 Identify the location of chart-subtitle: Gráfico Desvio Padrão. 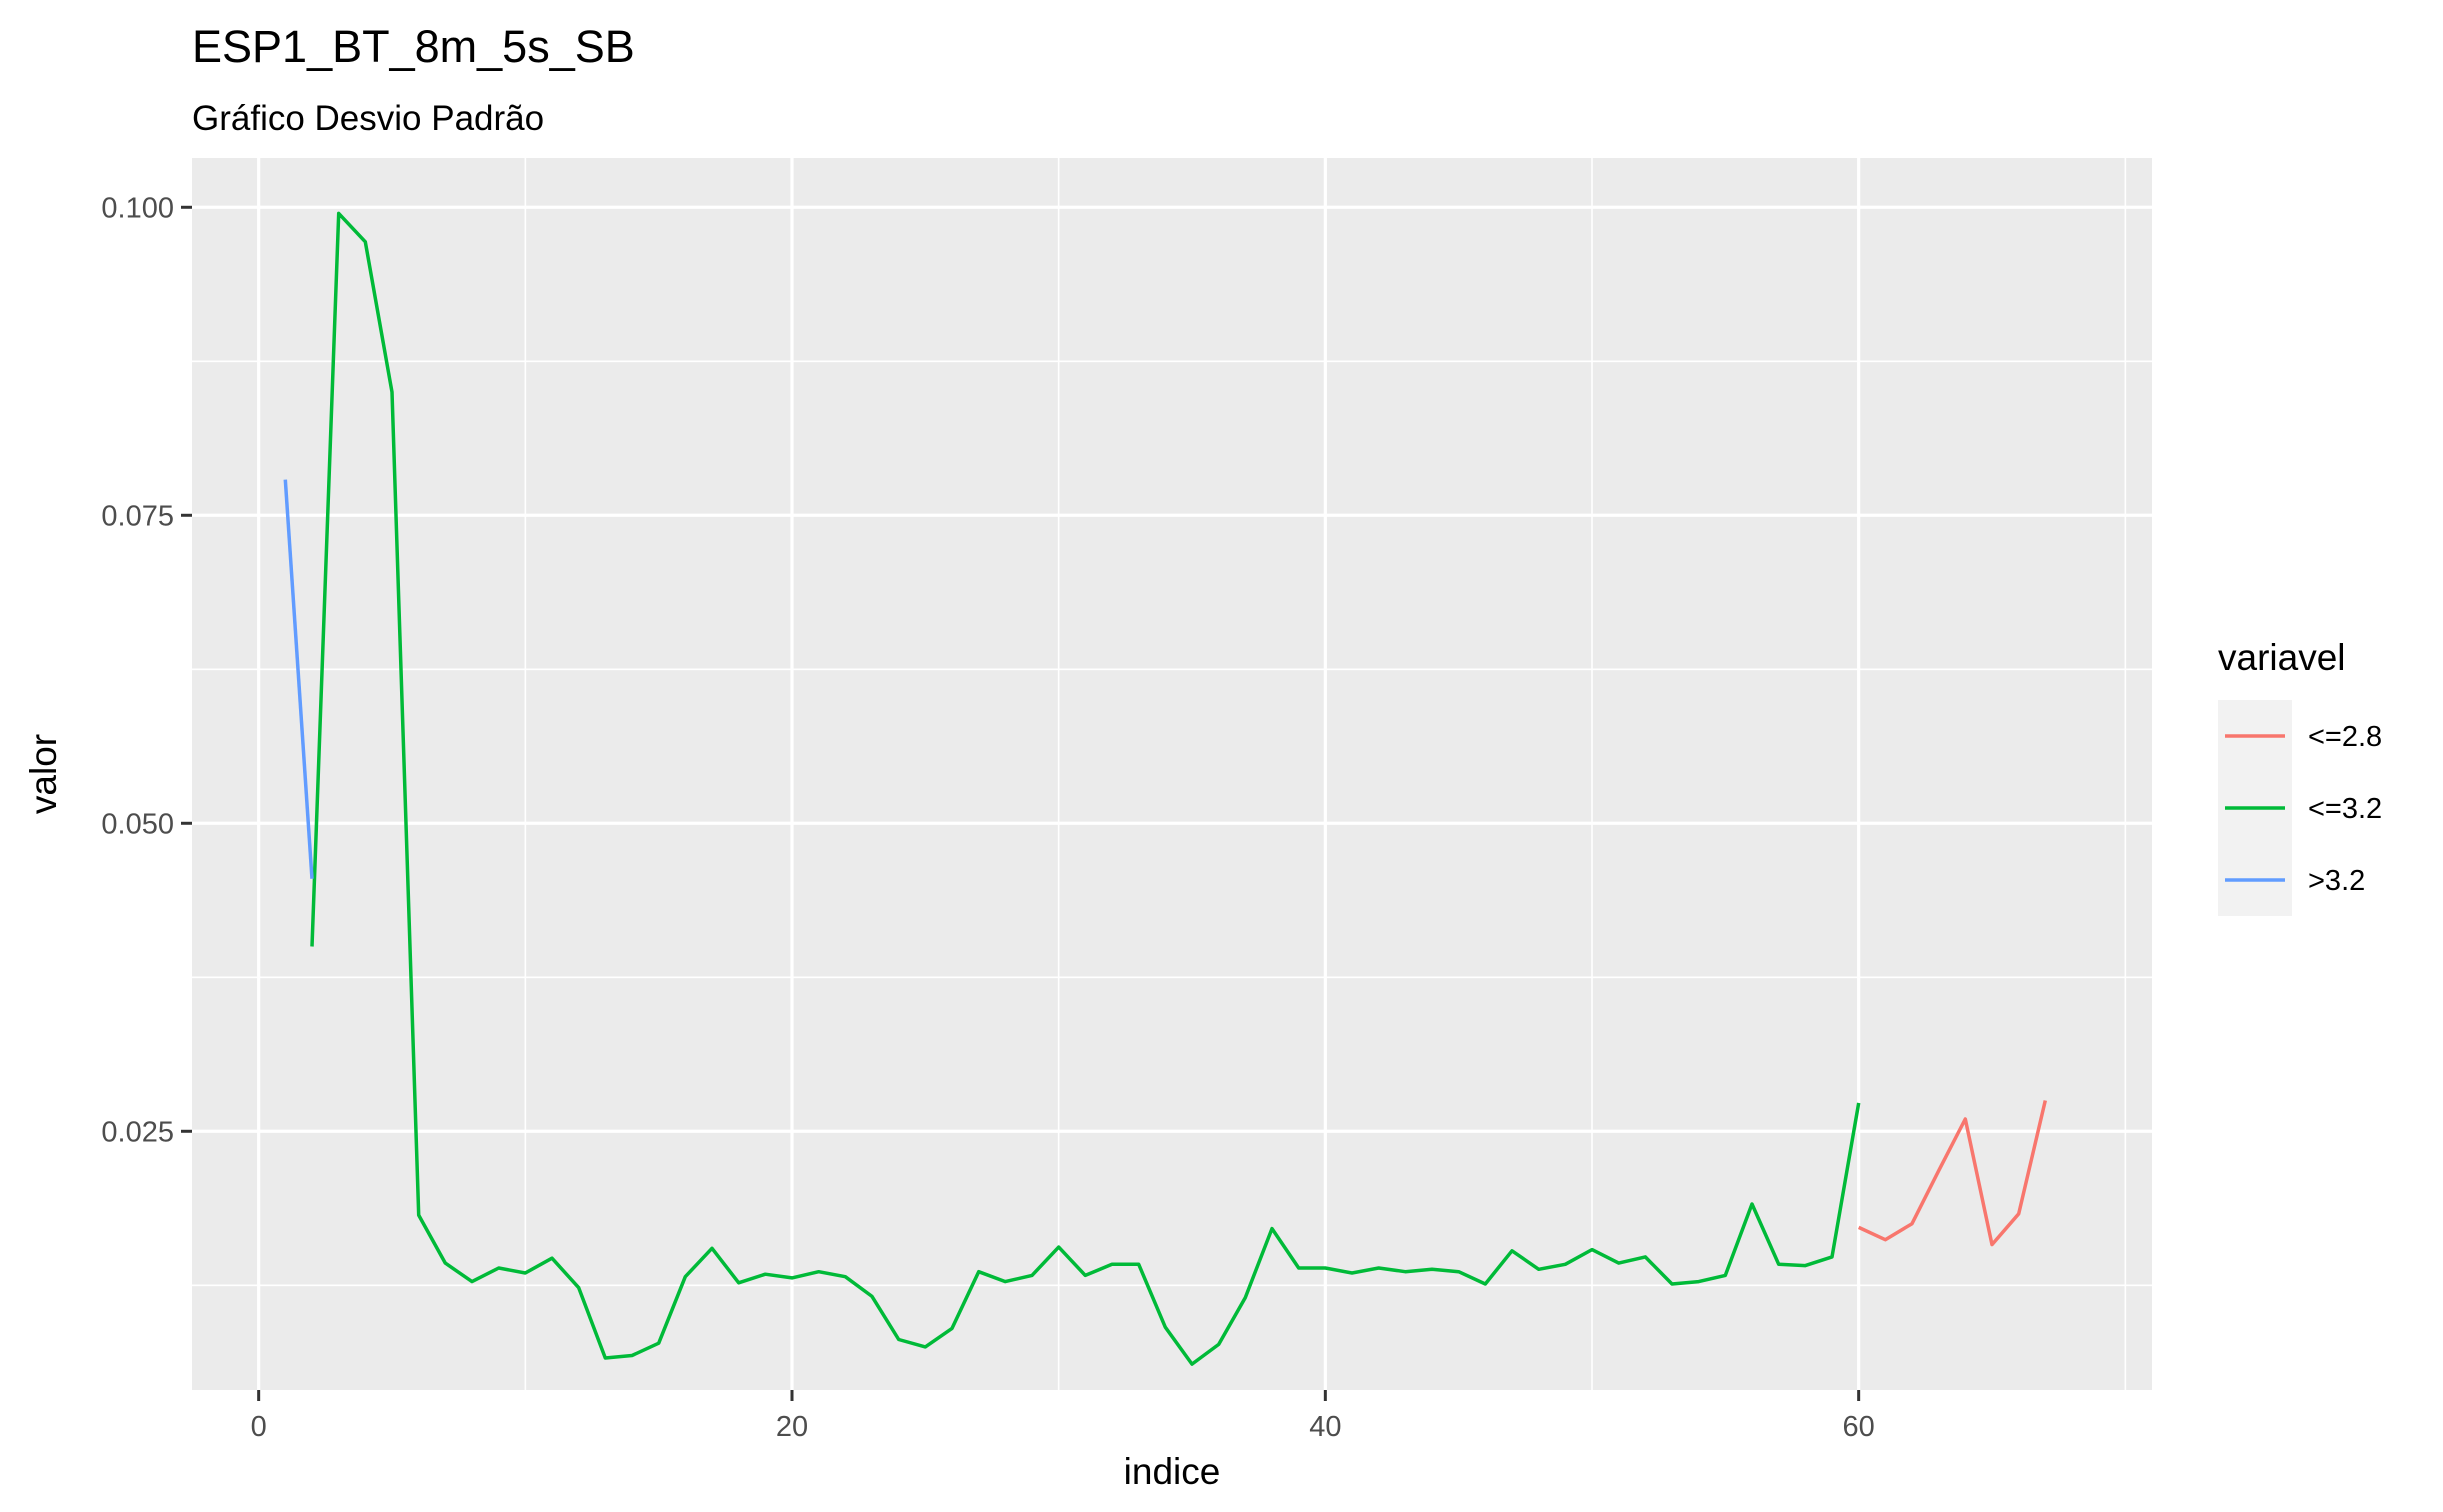
(368, 118).